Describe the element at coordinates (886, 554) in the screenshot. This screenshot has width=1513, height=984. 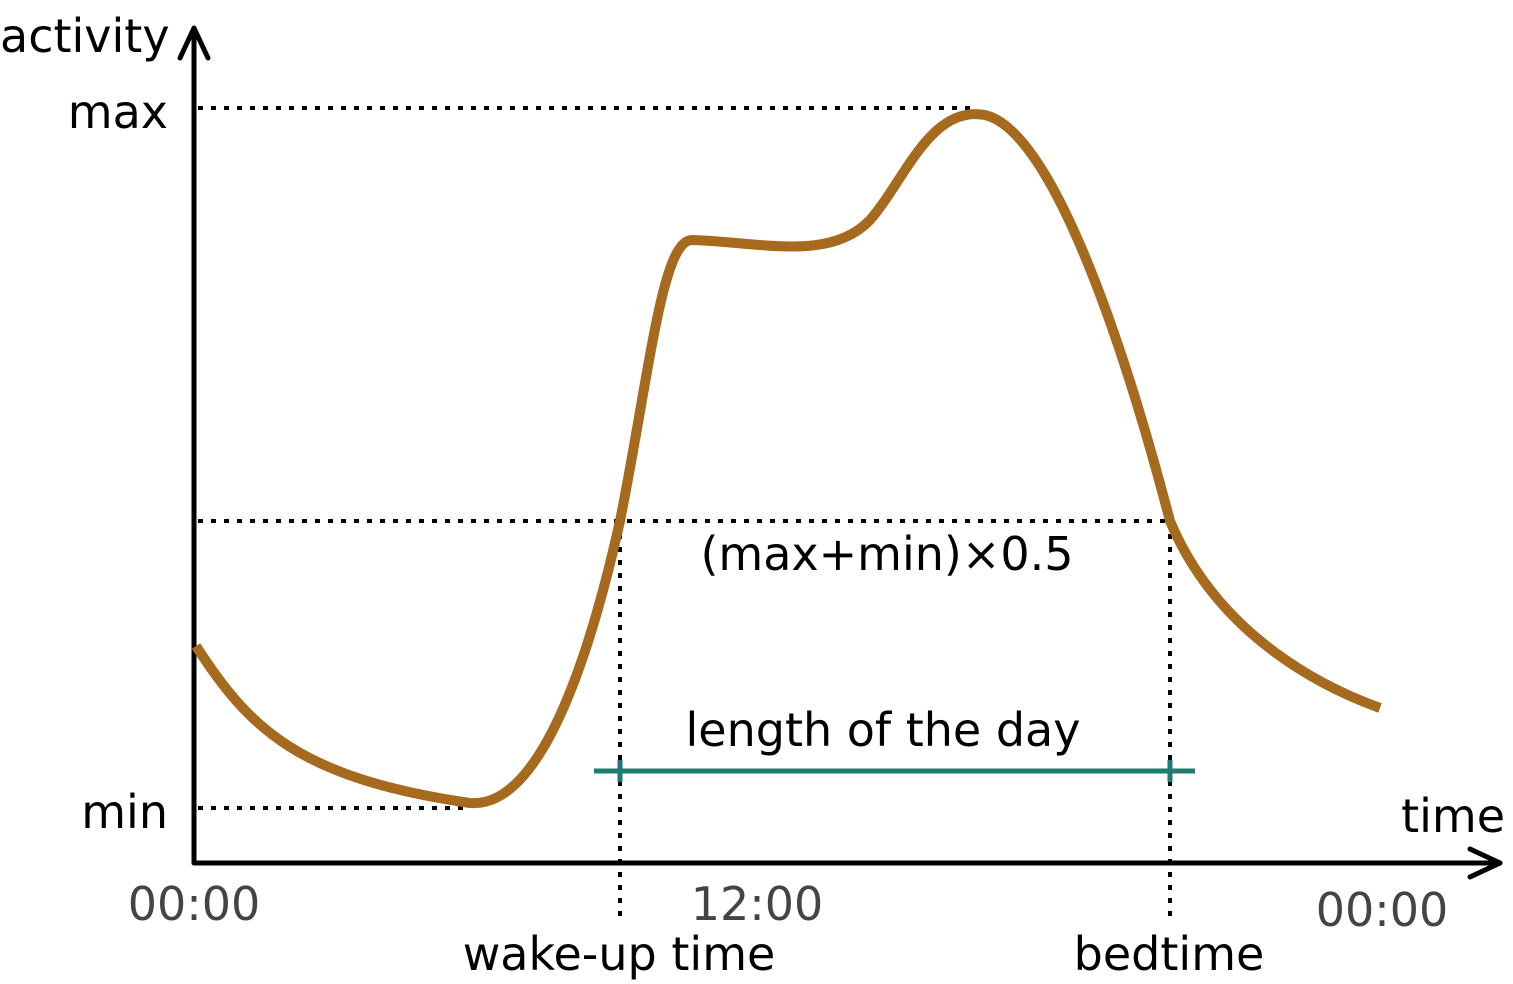
I see `midline-formula-label: (max+min)×0.5` at that location.